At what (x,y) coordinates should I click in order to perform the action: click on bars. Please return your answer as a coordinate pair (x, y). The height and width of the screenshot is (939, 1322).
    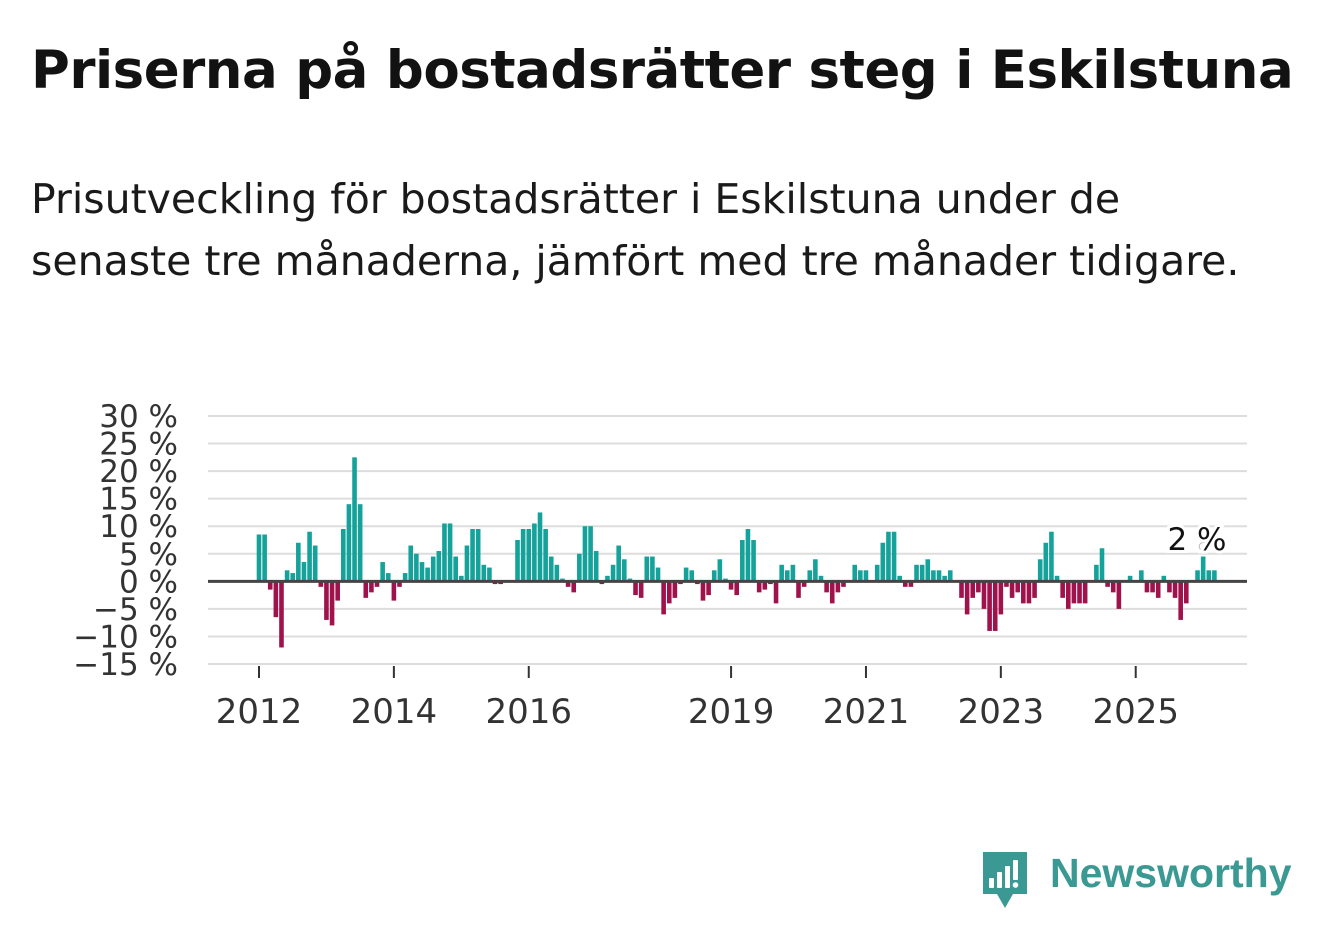
    Looking at the image, I should click on (736, 552).